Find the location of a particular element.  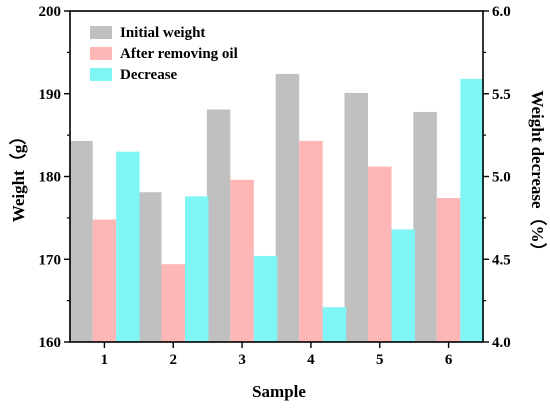

x-tick-label: 3 is located at coordinates (242, 360).